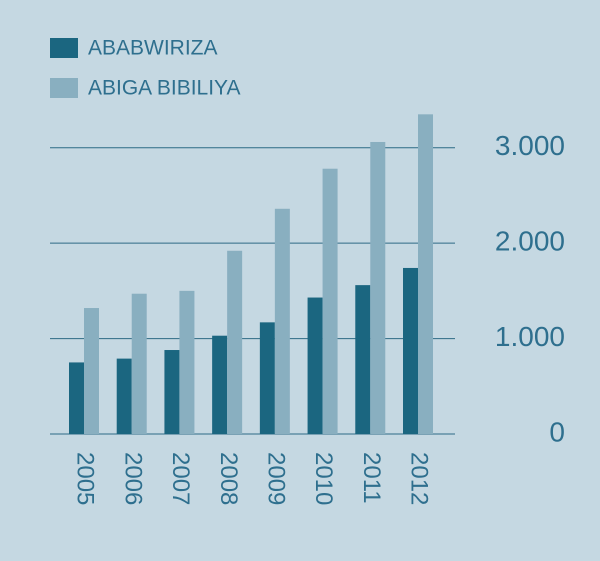 This screenshot has height=561, width=600. What do you see at coordinates (557, 431) in the screenshot?
I see `y-tick-label: 0` at bounding box center [557, 431].